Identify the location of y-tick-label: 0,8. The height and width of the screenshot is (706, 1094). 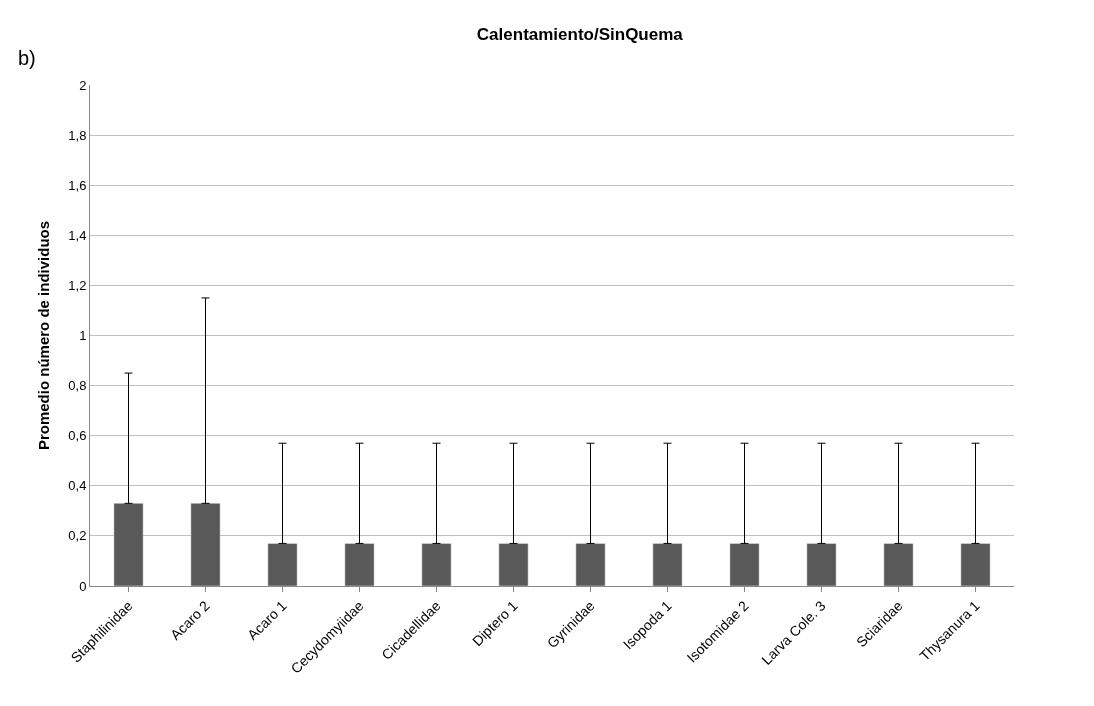
(77, 386).